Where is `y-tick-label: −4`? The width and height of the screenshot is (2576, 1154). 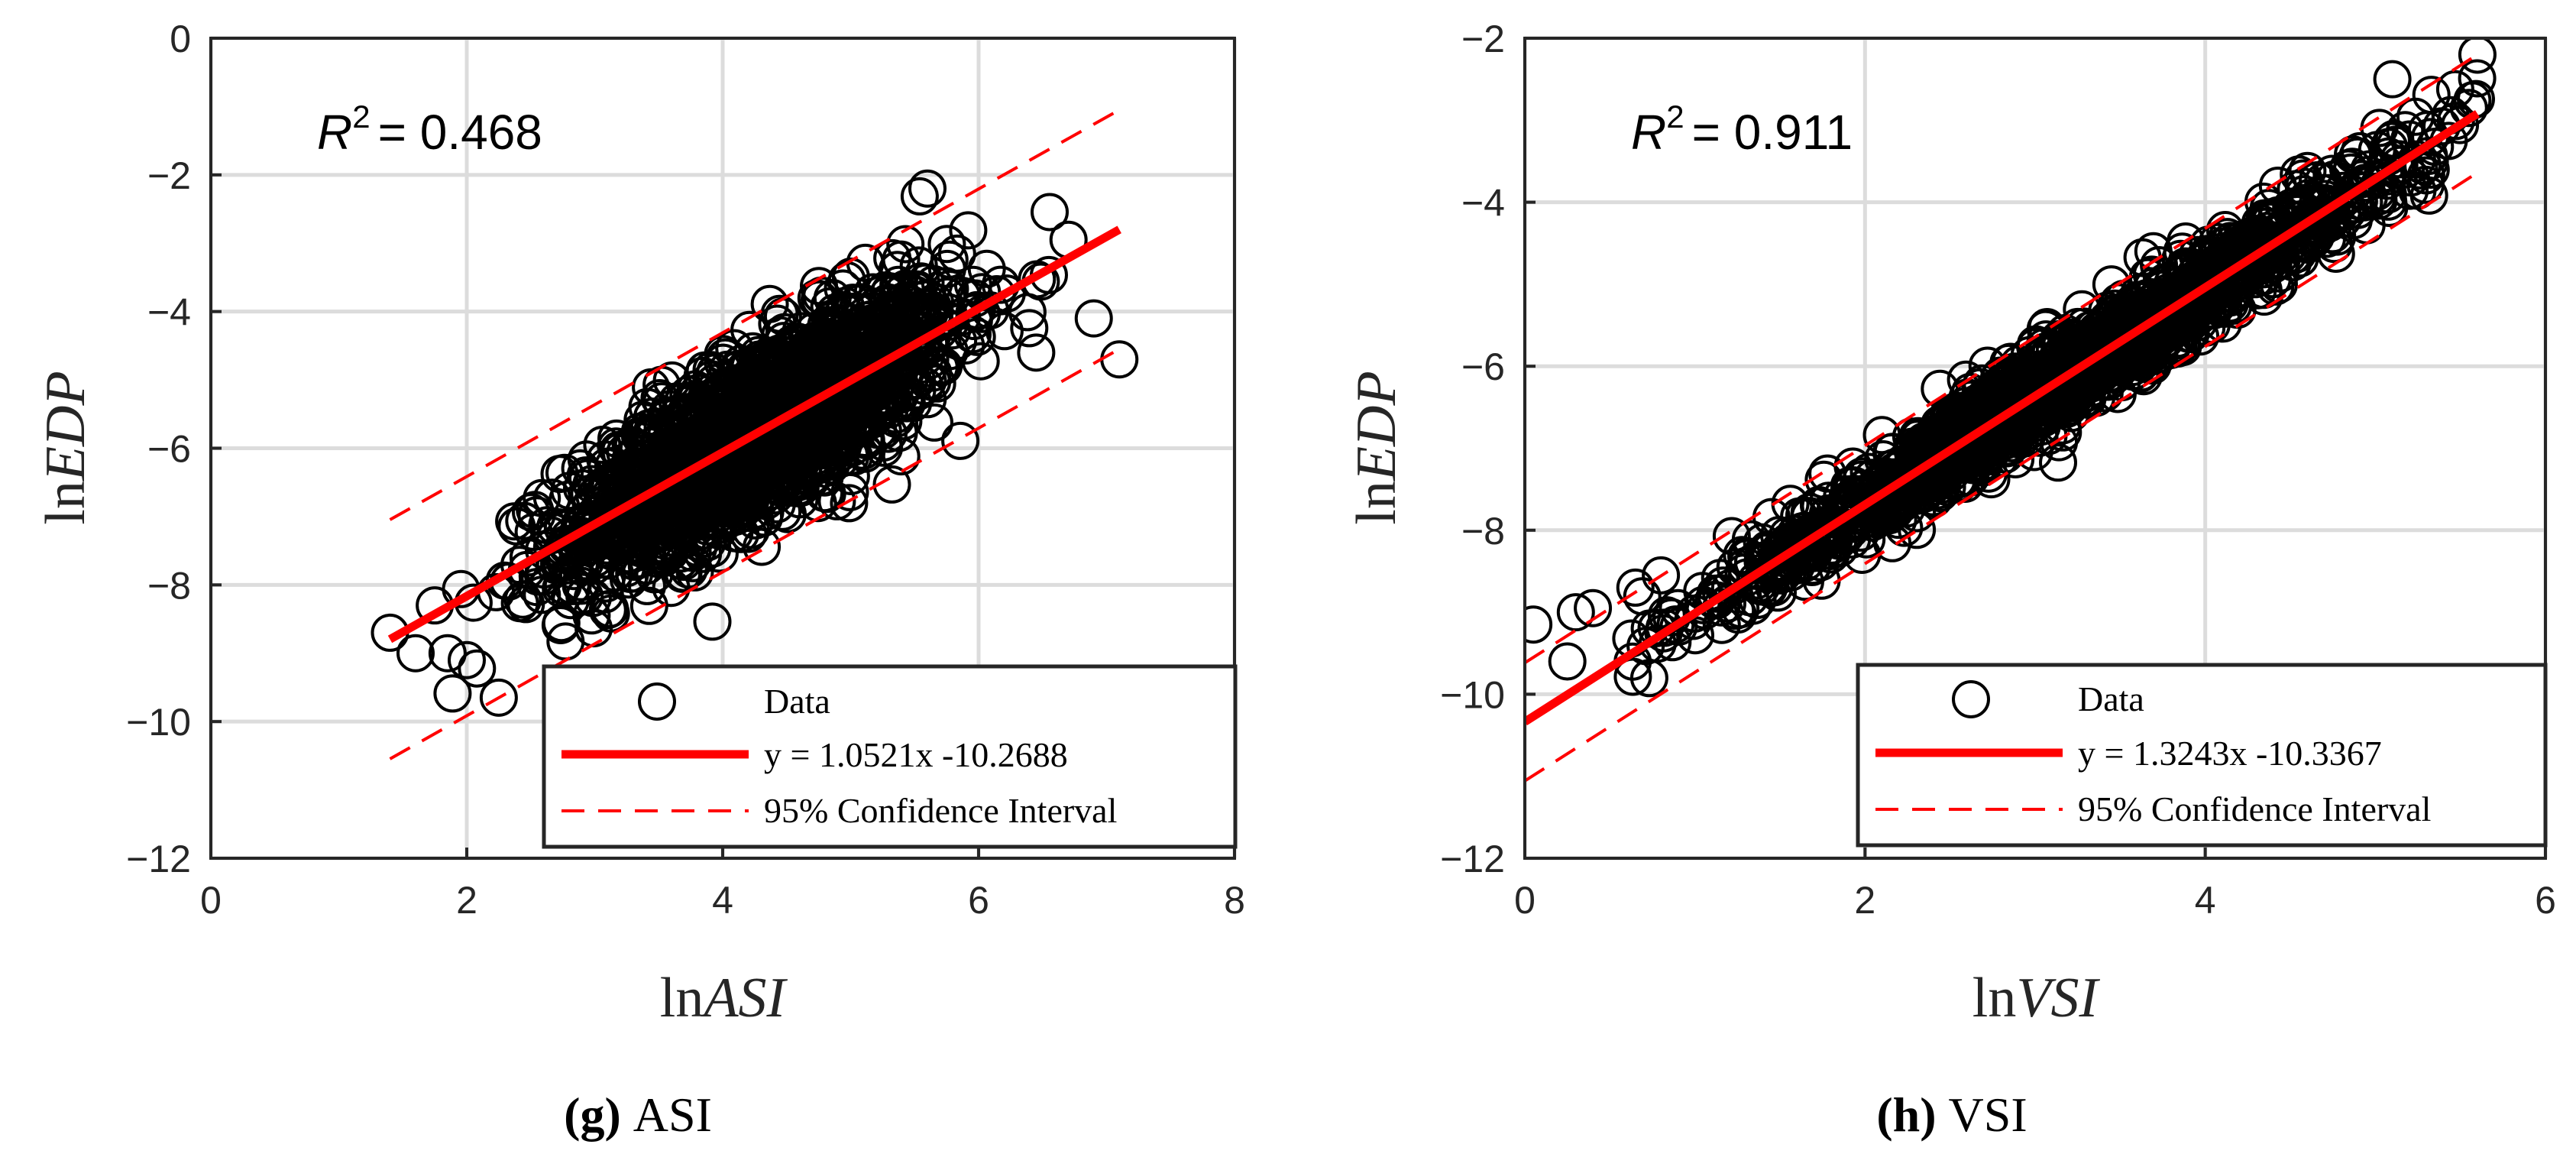 y-tick-label: −4 is located at coordinates (169, 312).